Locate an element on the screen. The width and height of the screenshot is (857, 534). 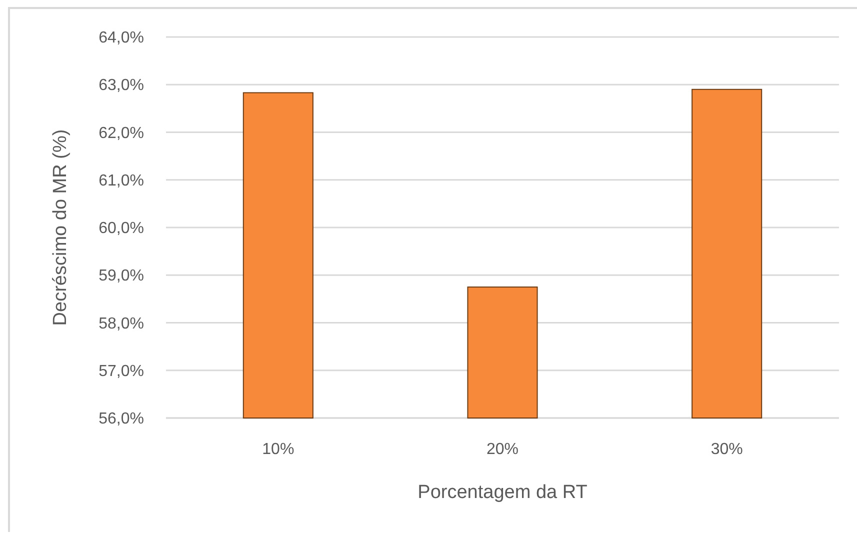
y-tick-label: 57,0% is located at coordinates (121, 371).